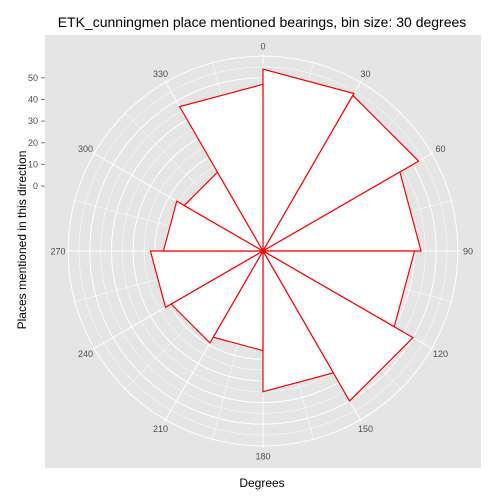 The width and height of the screenshot is (500, 500). What do you see at coordinates (33, 121) in the screenshot?
I see `radial-tick-30: 30` at bounding box center [33, 121].